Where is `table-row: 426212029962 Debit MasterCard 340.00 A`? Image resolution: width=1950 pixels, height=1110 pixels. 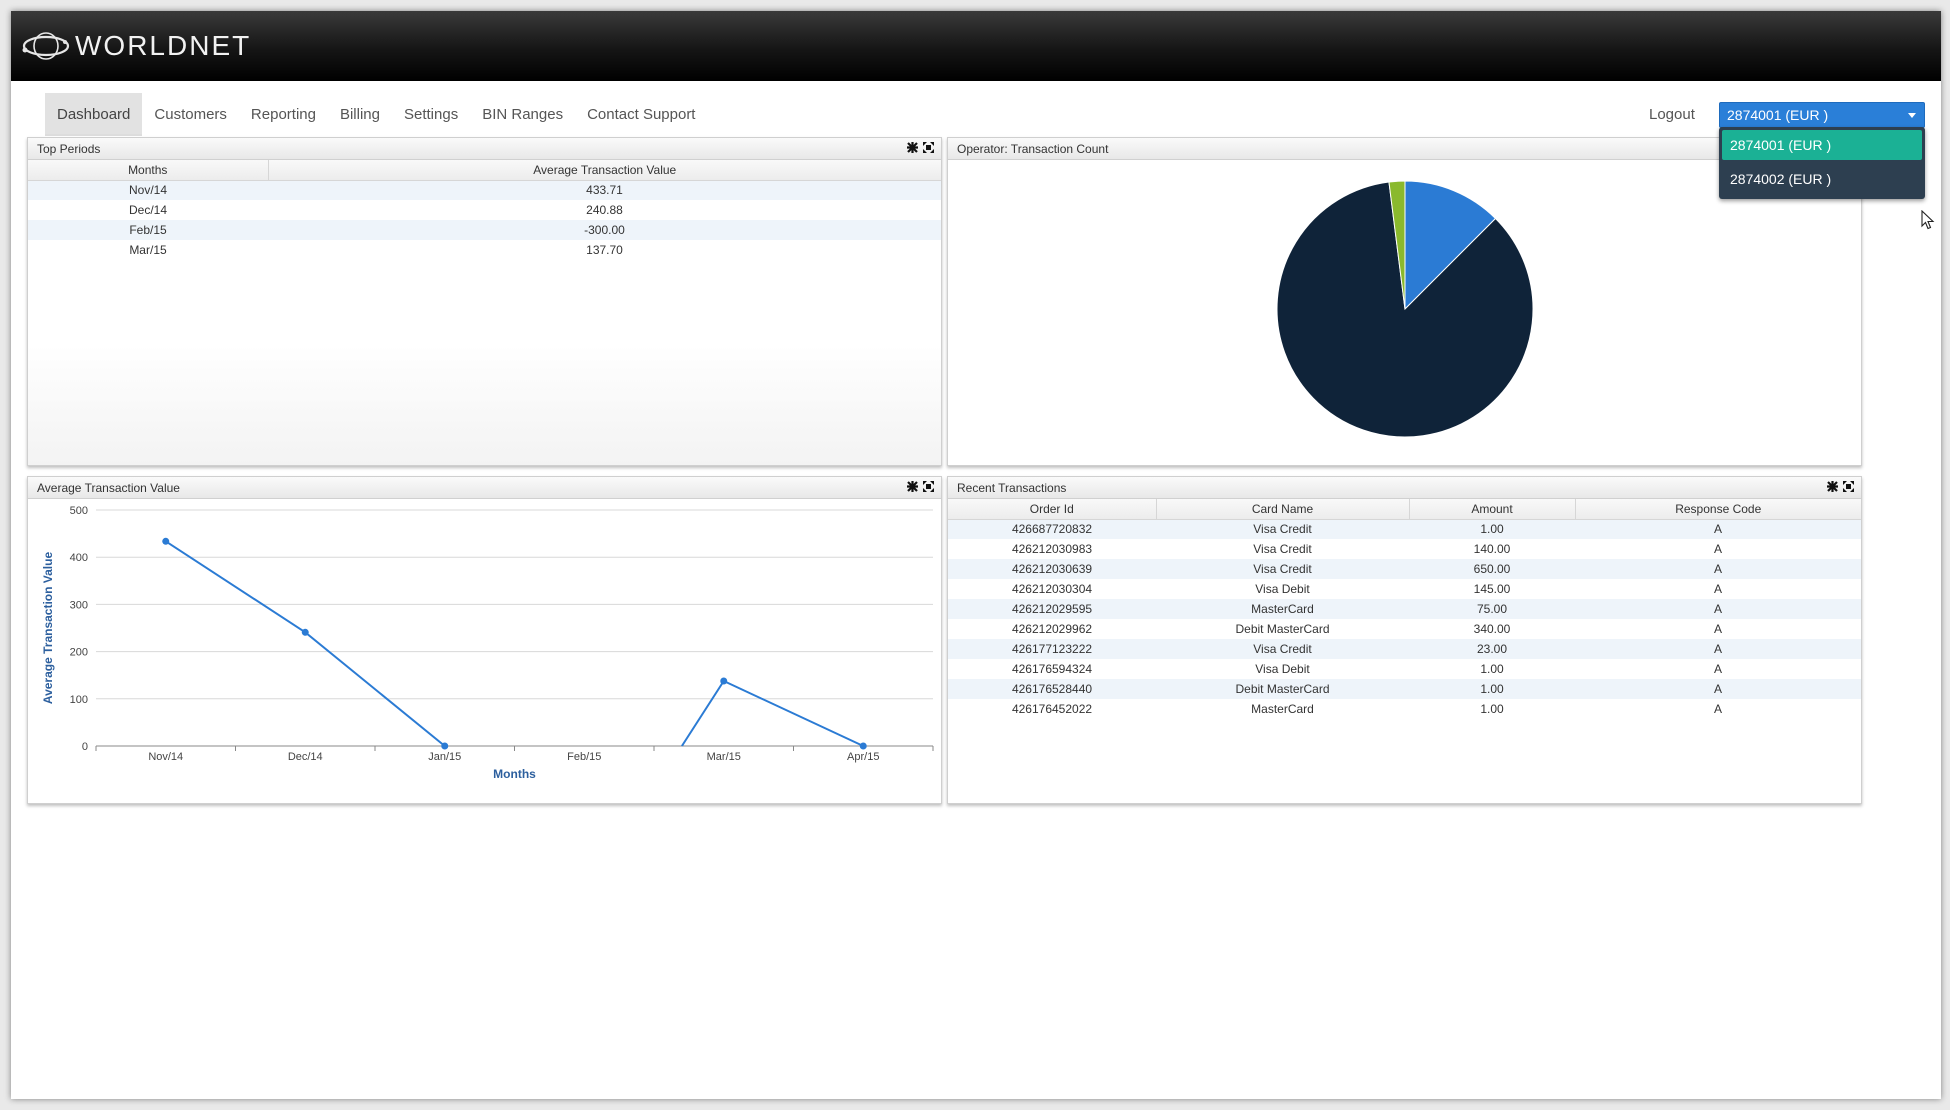
table-row: 426212029962 Debit MasterCard 340.00 A is located at coordinates (1404, 629).